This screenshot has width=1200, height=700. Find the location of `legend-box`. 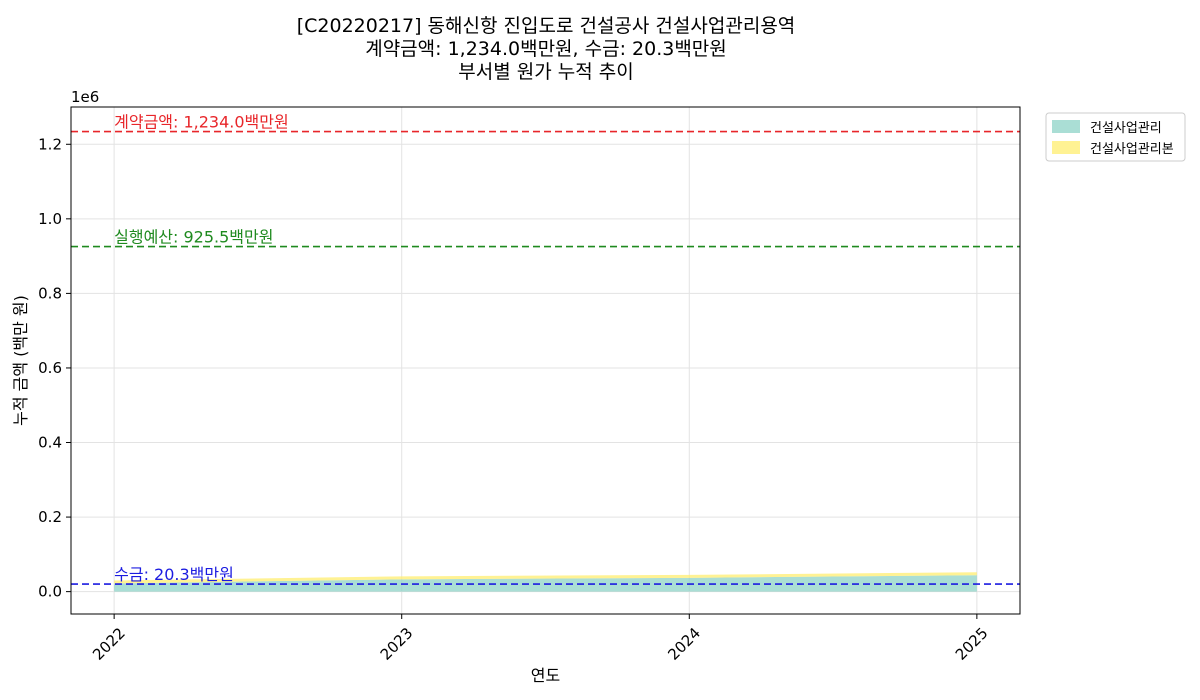

legend-box is located at coordinates (1115, 137).